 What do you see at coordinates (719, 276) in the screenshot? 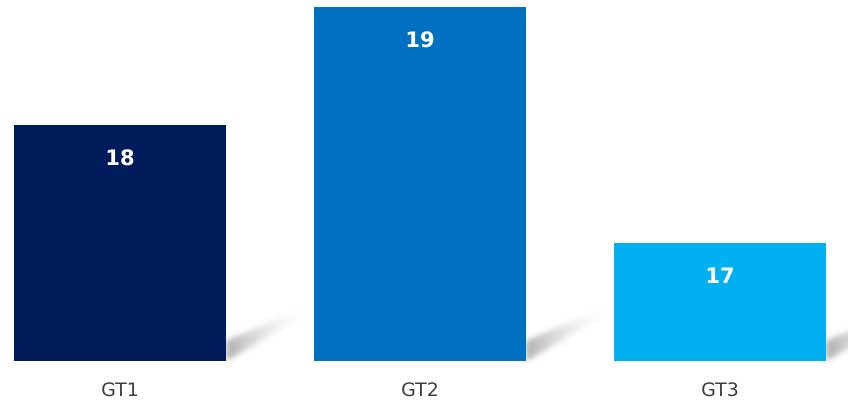
I see `value-label-gt3: 17` at bounding box center [719, 276].